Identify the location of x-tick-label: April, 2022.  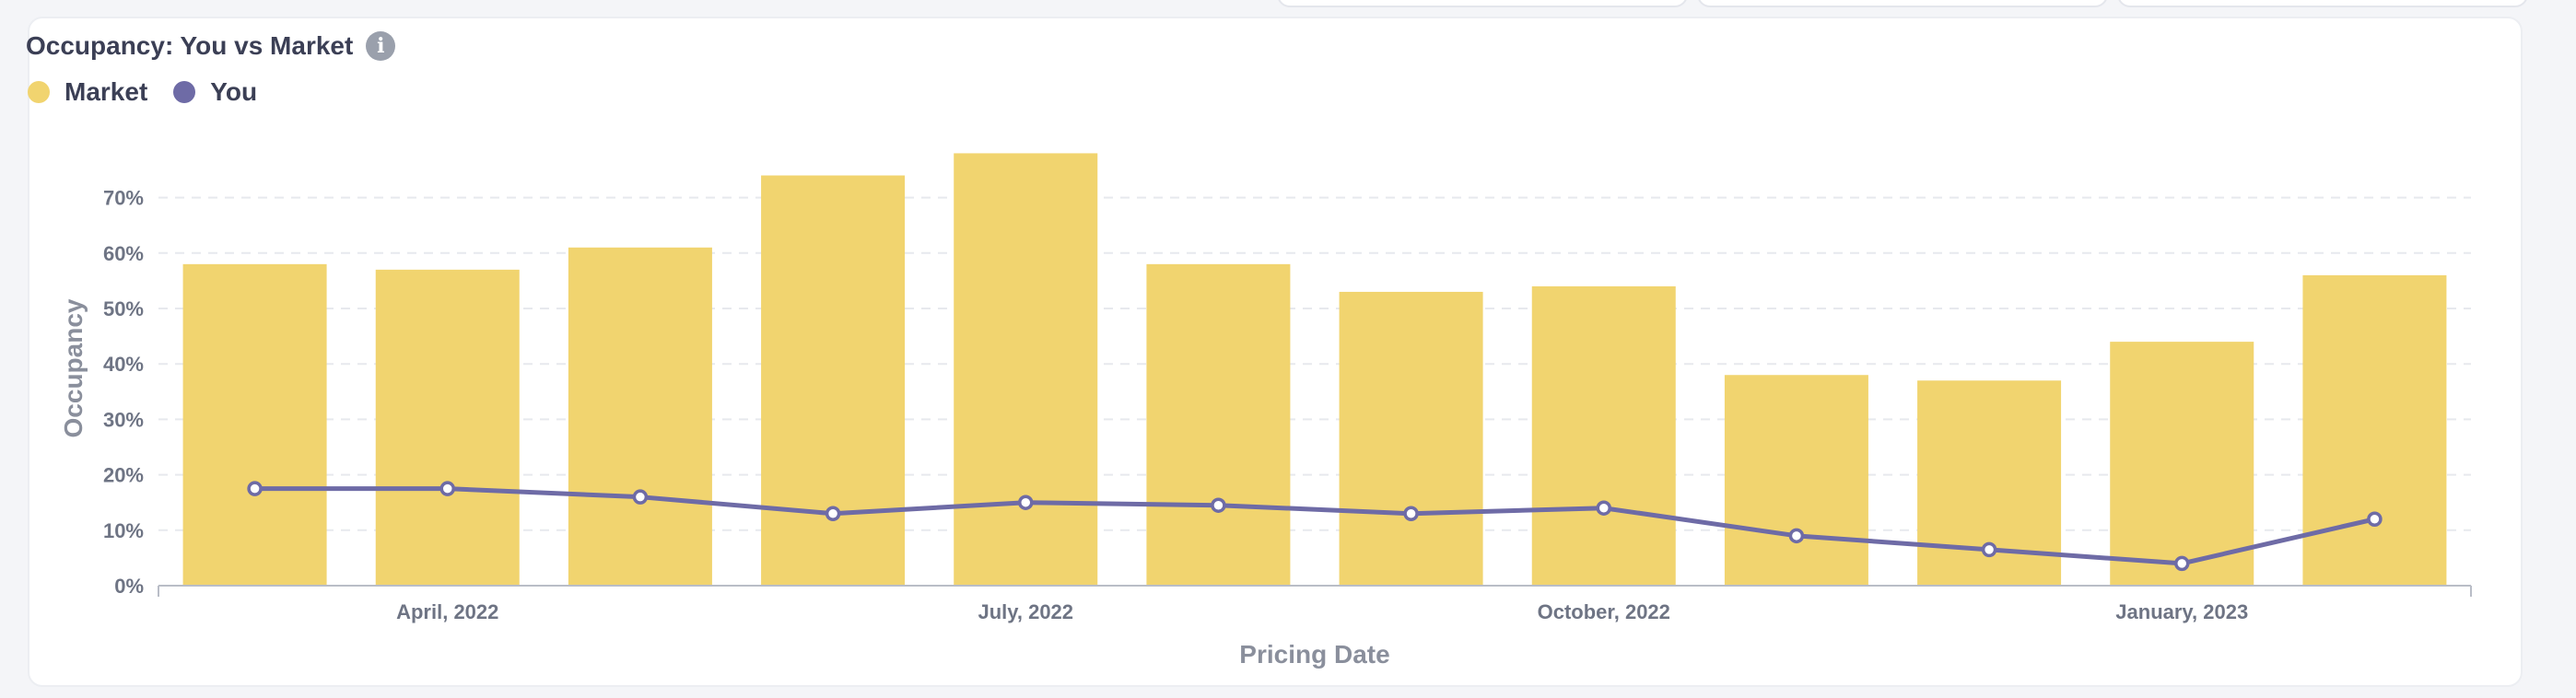
(447, 611).